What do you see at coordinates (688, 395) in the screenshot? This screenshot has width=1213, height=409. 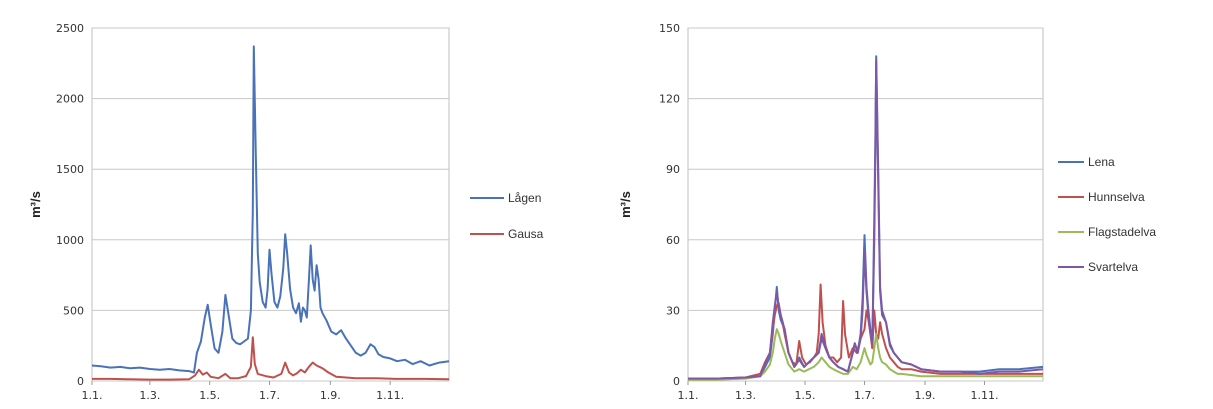 I see `right-x-tick-label: 1.1.` at bounding box center [688, 395].